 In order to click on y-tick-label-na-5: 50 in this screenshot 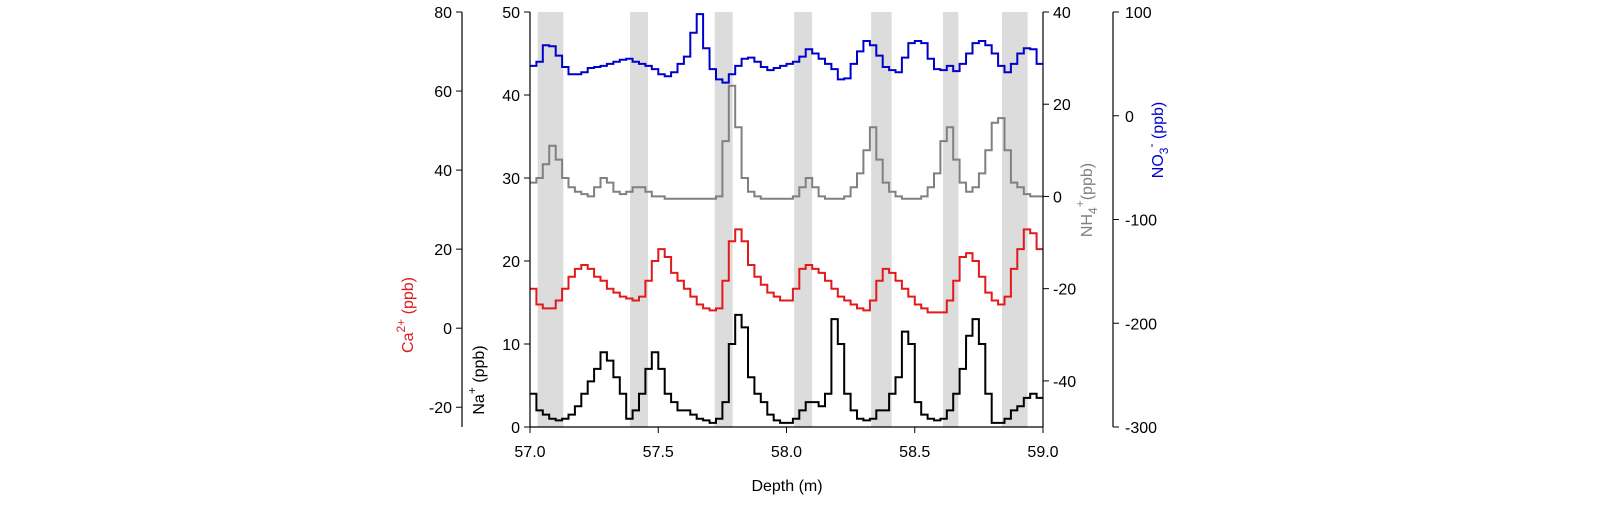, I will do `click(511, 13)`.